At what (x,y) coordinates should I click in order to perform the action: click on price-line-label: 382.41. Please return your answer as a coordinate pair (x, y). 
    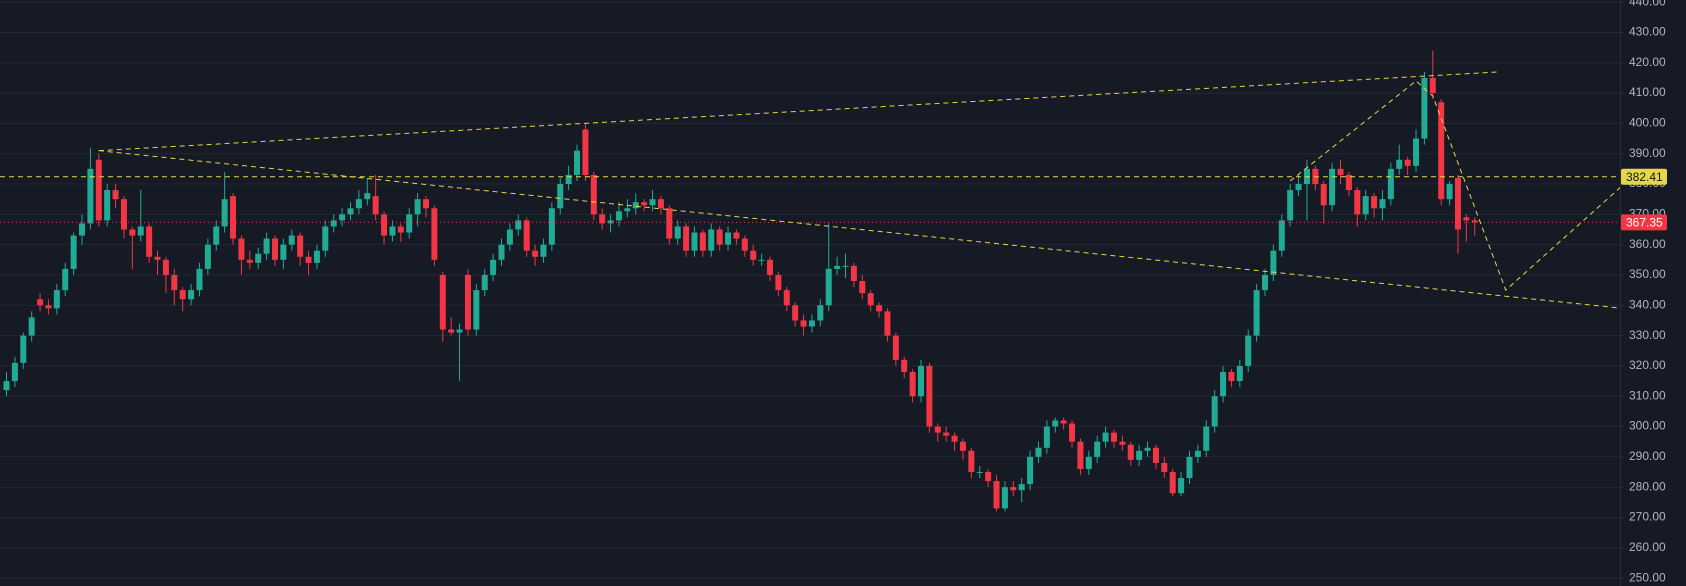
    Looking at the image, I should click on (1644, 177).